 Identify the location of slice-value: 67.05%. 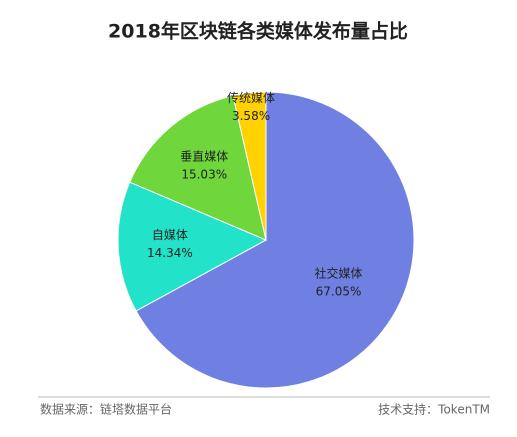
(339, 292).